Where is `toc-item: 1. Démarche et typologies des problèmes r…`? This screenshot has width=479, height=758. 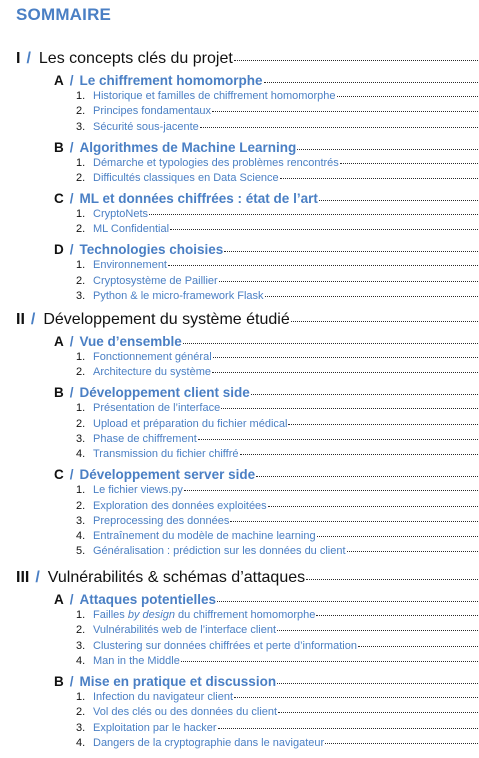 toc-item: 1. Démarche et typologies des problèmes r… is located at coordinates (277, 163).